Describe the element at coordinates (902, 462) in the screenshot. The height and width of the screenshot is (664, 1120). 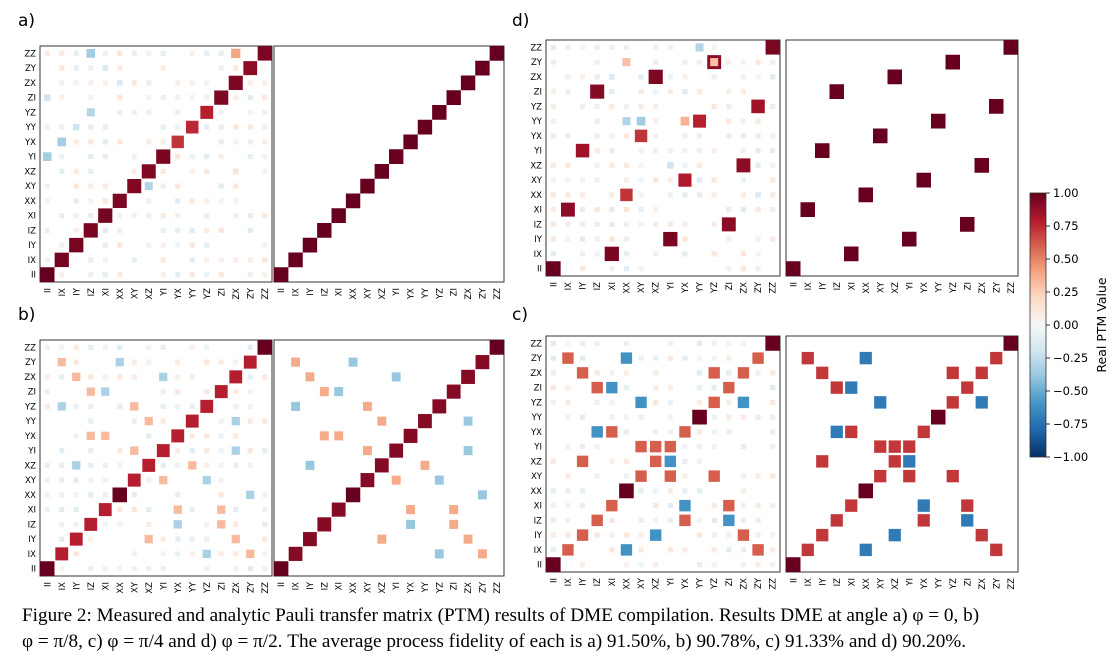
I see `heatmap-analytic: II IX IY IZ XI XX XY XZ YI YX YY YZ ZI ZX ZY ZZ` at that location.